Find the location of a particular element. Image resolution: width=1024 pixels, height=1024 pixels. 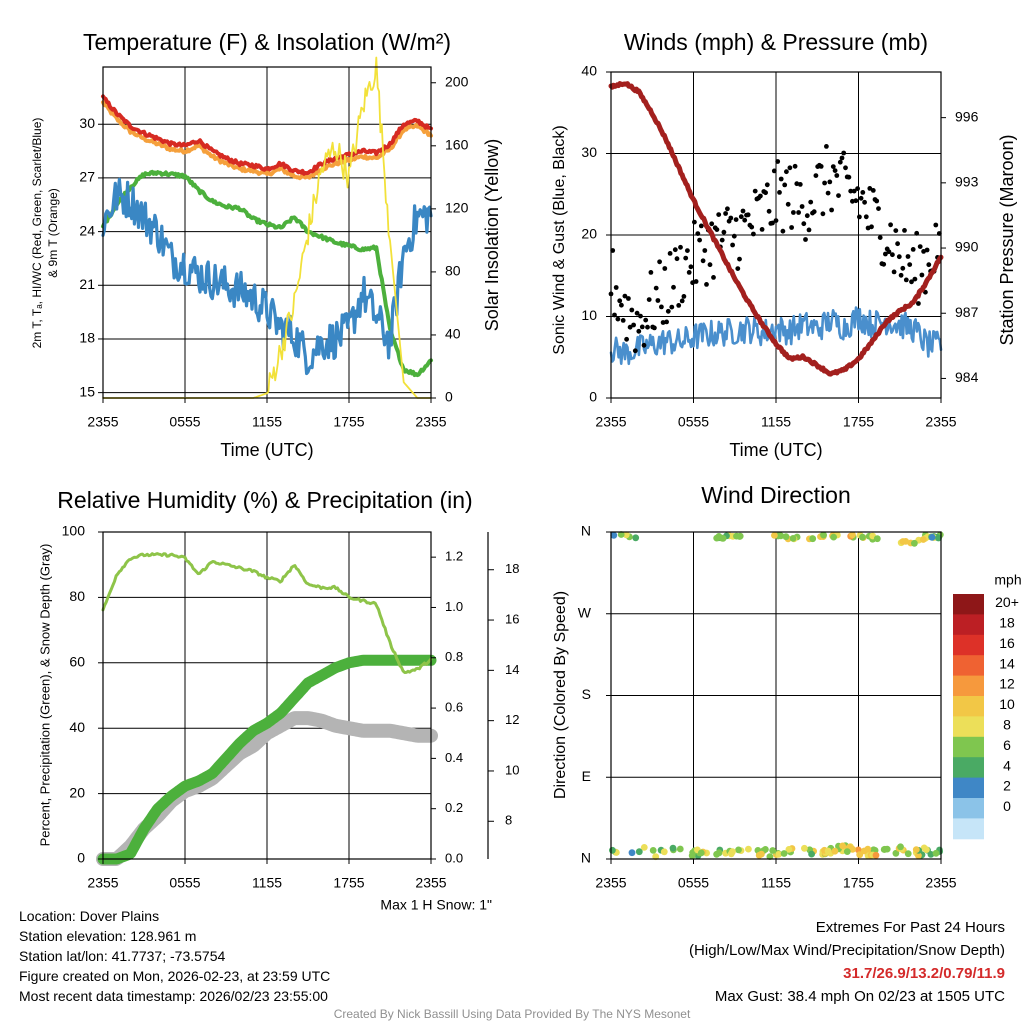

location-text: Location: Dover Plains is located at coordinates (89, 916).